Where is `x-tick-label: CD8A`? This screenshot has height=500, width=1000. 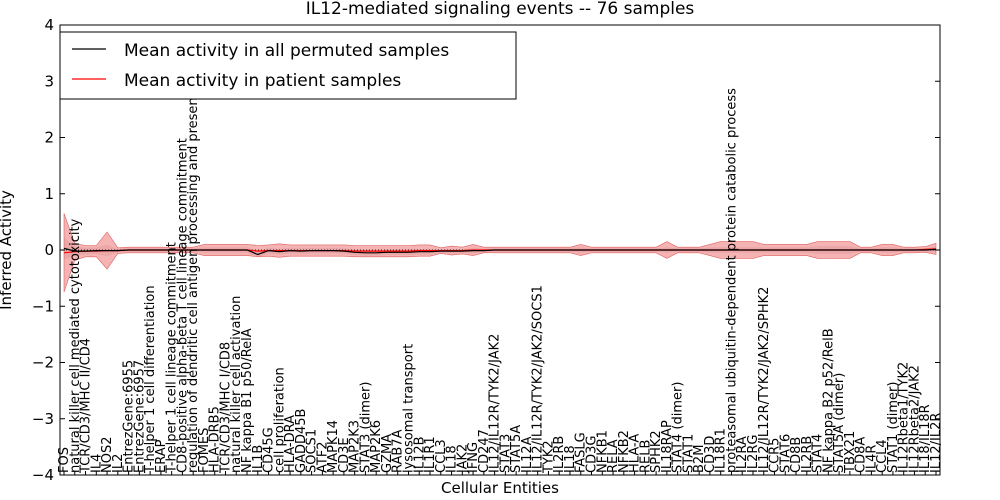
x-tick-label: CD8A is located at coordinates (861, 455).